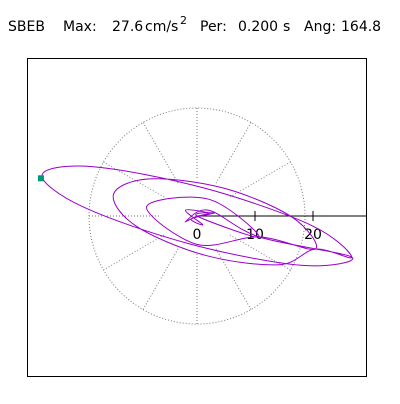  What do you see at coordinates (127, 27) in the screenshot?
I see `max-value: 27.6` at bounding box center [127, 27].